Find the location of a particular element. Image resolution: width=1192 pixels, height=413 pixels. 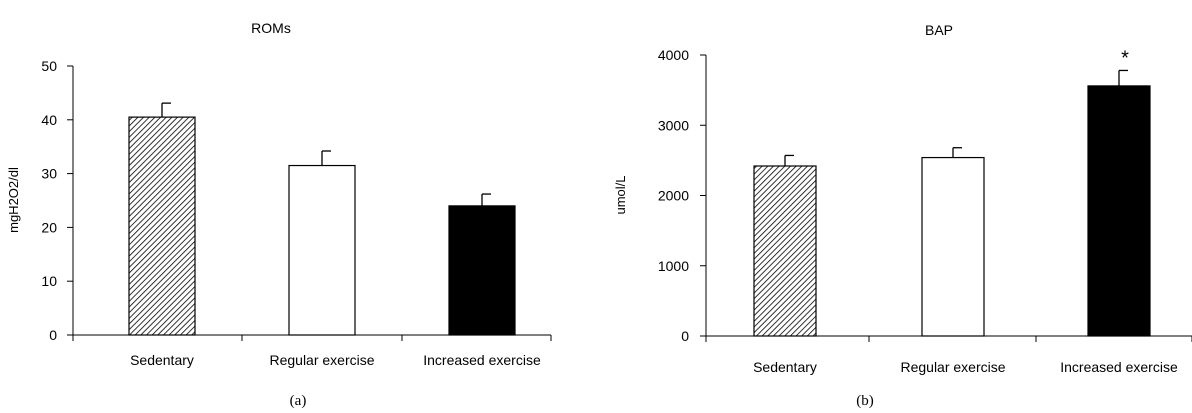

chart-title: BAP is located at coordinates (939, 30).